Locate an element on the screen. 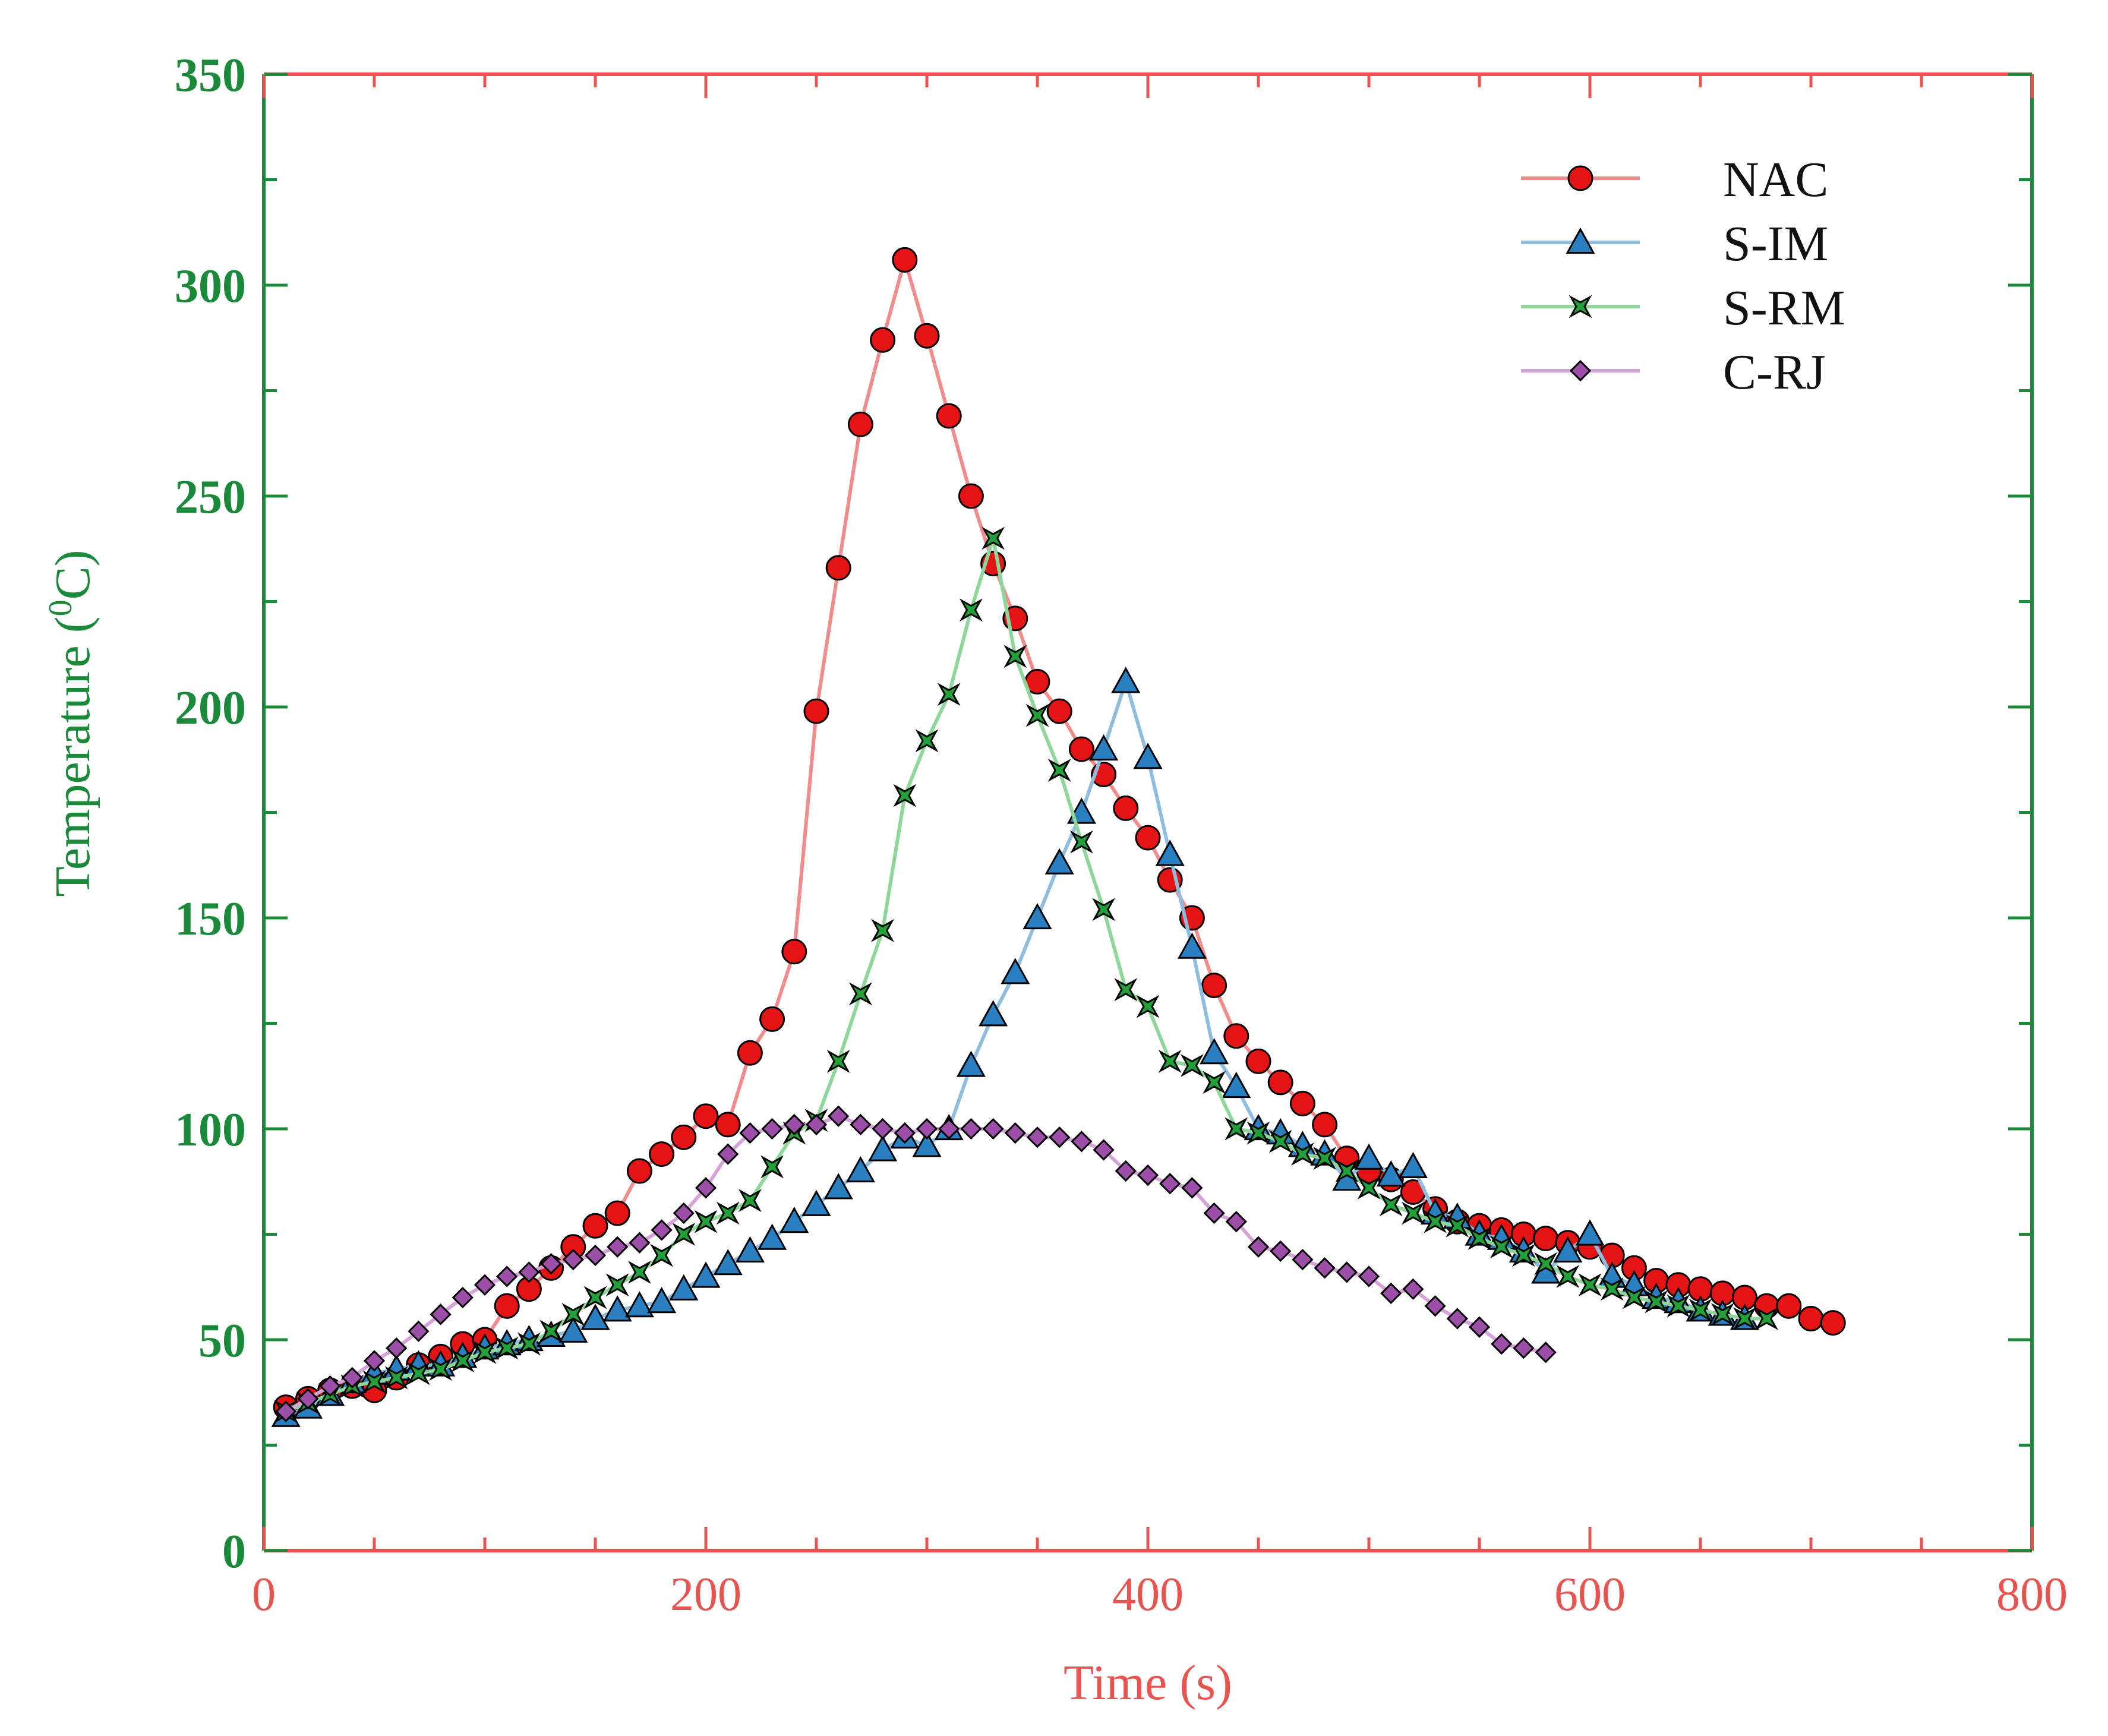 This screenshot has height=1736, width=2108. legend-marker-s-rm is located at coordinates (1580, 306).